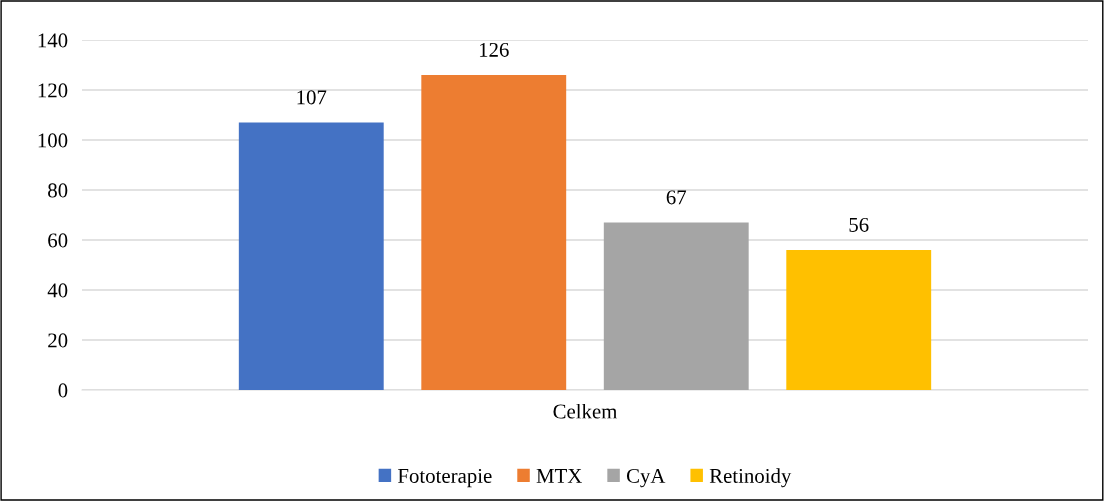  What do you see at coordinates (444, 478) in the screenshot?
I see `legend-label: Fototerapie` at bounding box center [444, 478].